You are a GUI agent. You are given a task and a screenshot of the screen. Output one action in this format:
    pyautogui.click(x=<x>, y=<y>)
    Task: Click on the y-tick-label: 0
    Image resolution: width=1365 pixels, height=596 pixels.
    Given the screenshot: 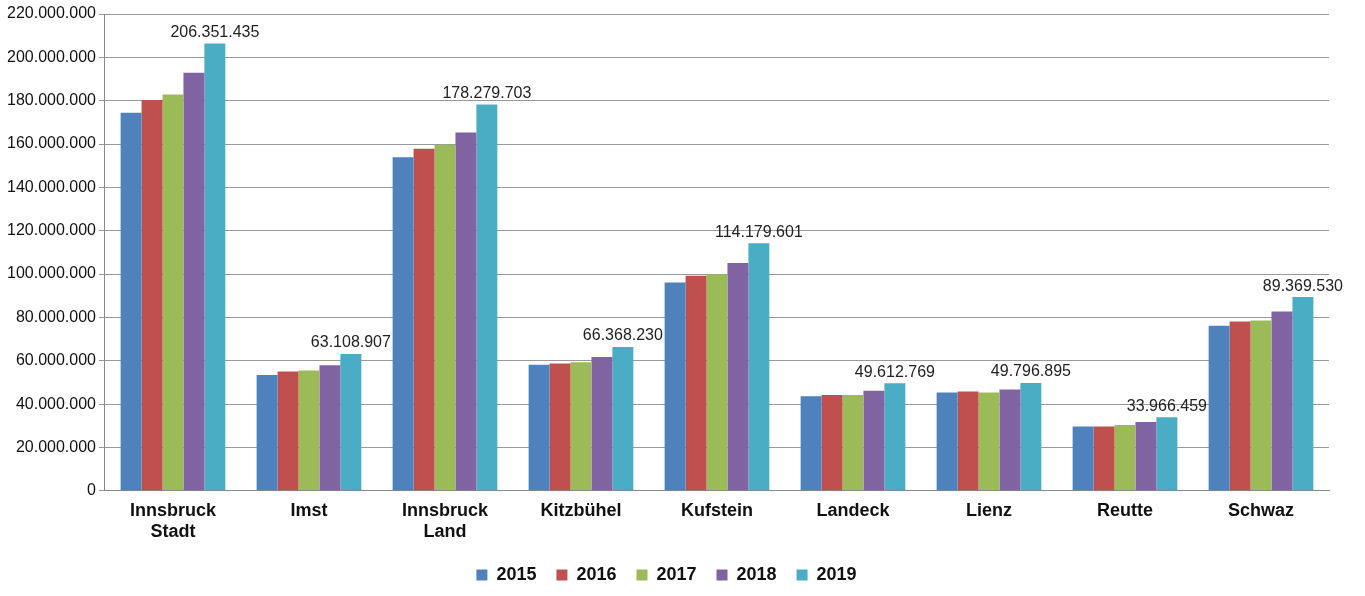 What is the action you would take?
    pyautogui.click(x=92, y=490)
    